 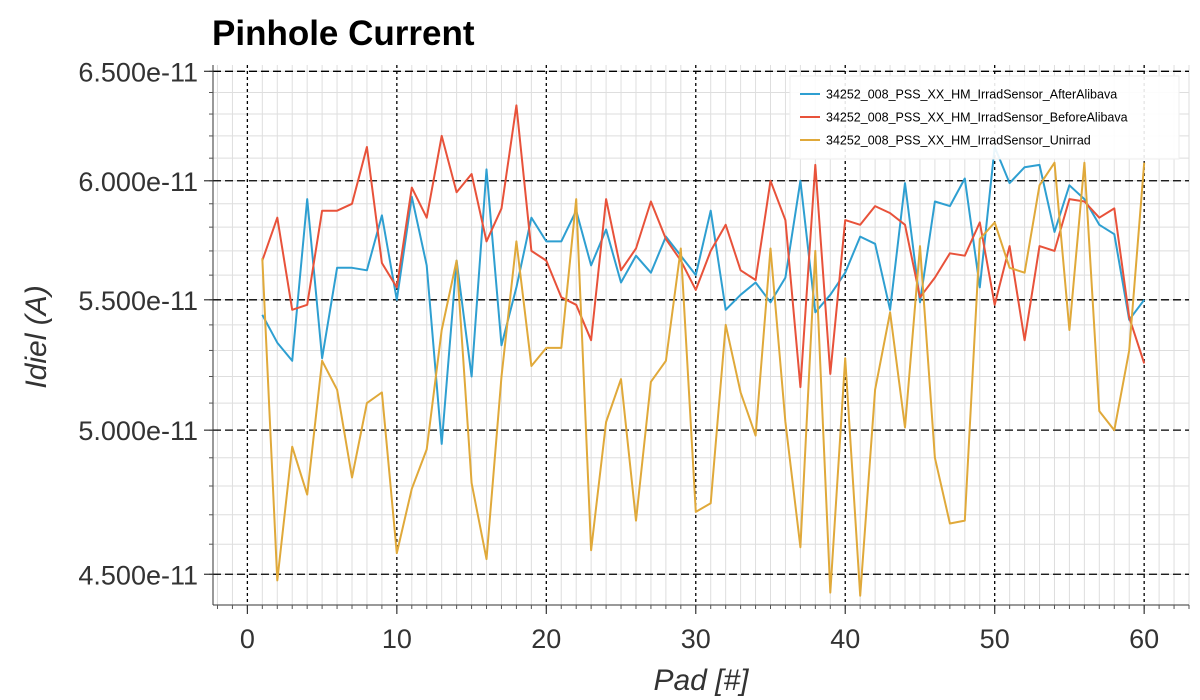 I want to click on y-tick-label: 4.500e-11, so click(x=138, y=575).